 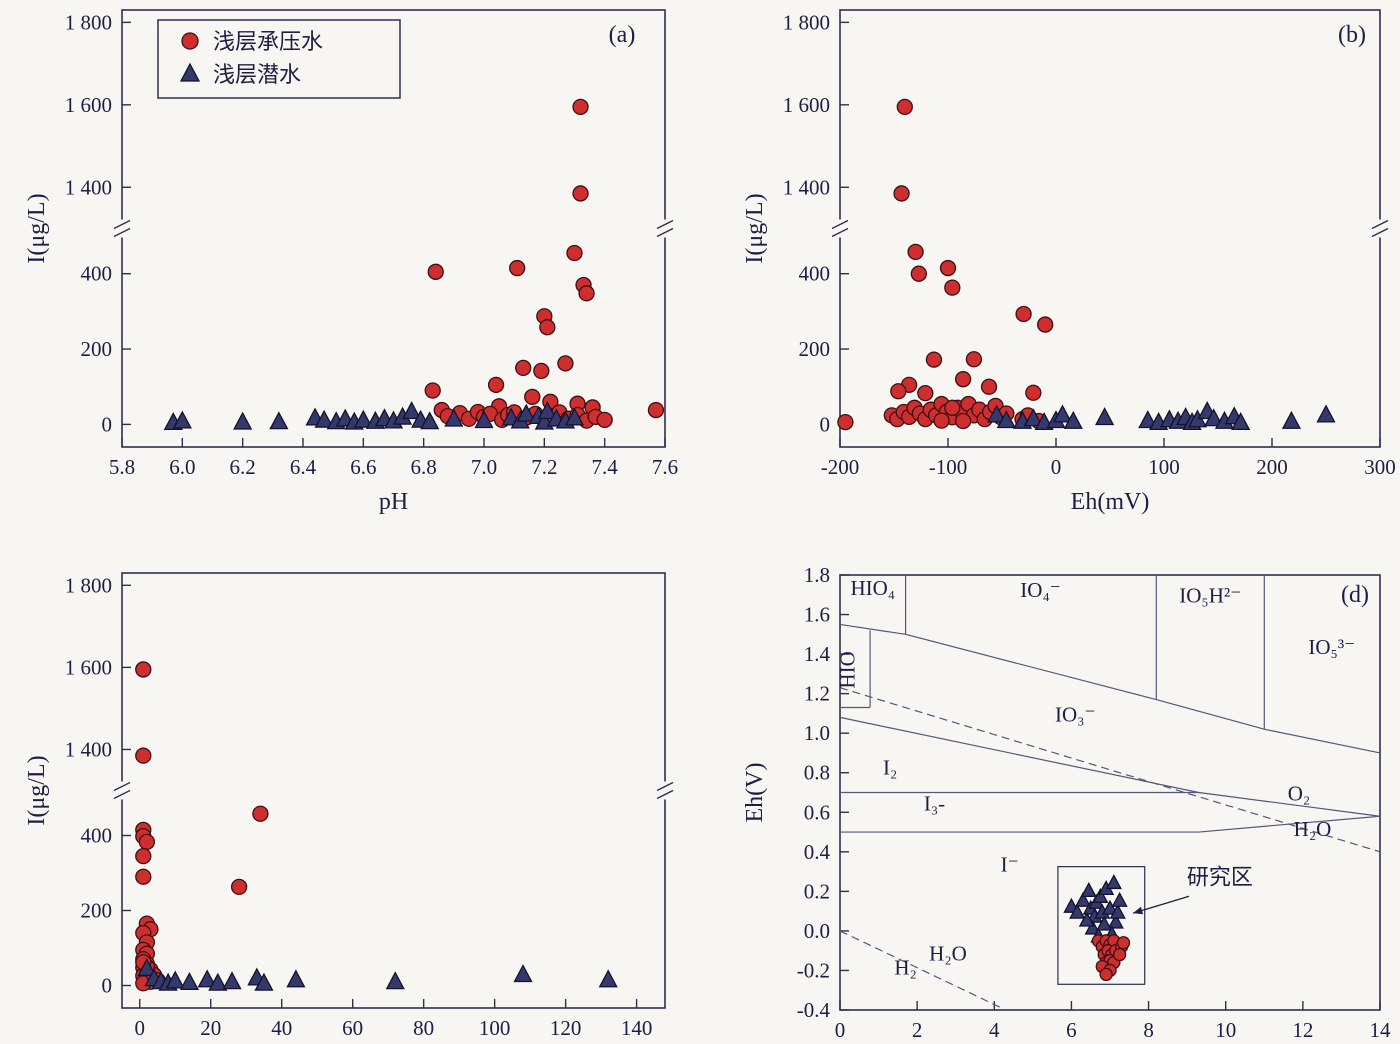 What do you see at coordinates (665, 790) in the screenshot?
I see `axis-break` at bounding box center [665, 790].